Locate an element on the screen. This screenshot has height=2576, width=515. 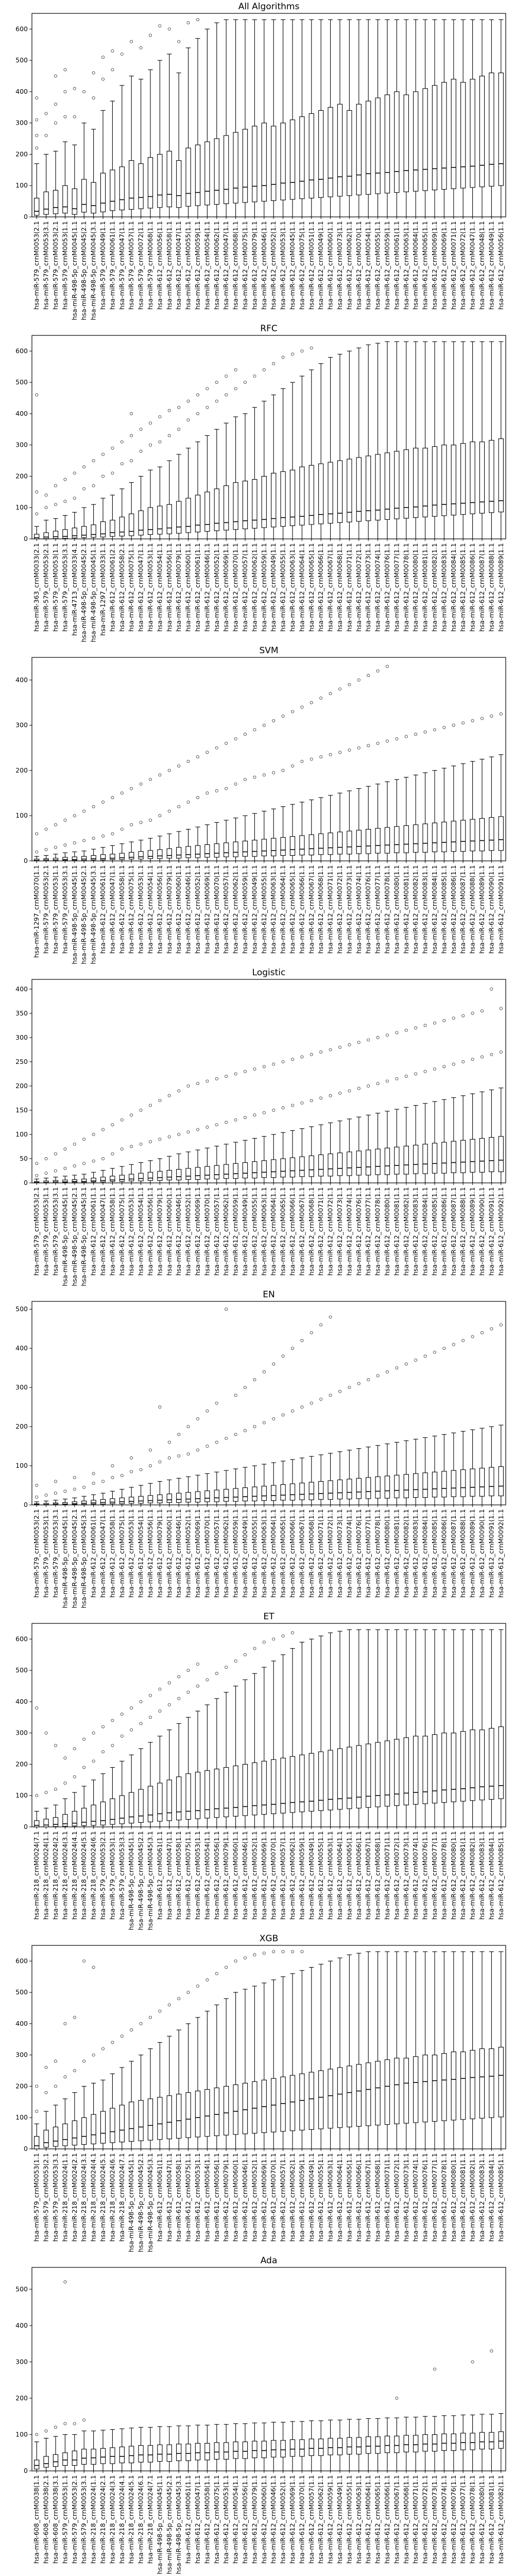
x-tick-label: hsa-miR-612_crnM0081(1.1 is located at coordinates (406, 909).